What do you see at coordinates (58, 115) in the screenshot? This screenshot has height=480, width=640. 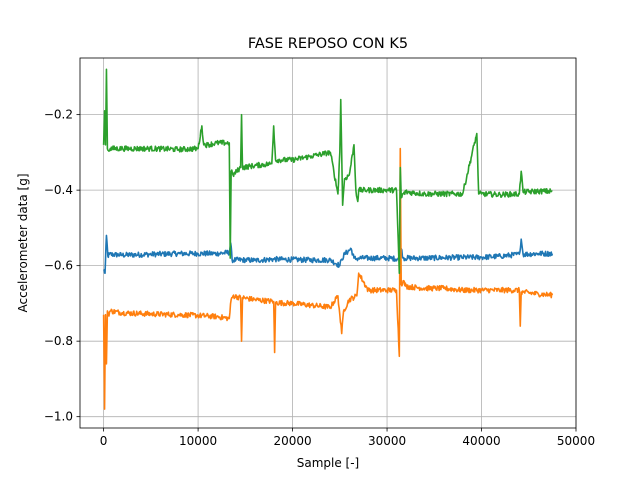 I see `y-tick-label: −0.2` at bounding box center [58, 115].